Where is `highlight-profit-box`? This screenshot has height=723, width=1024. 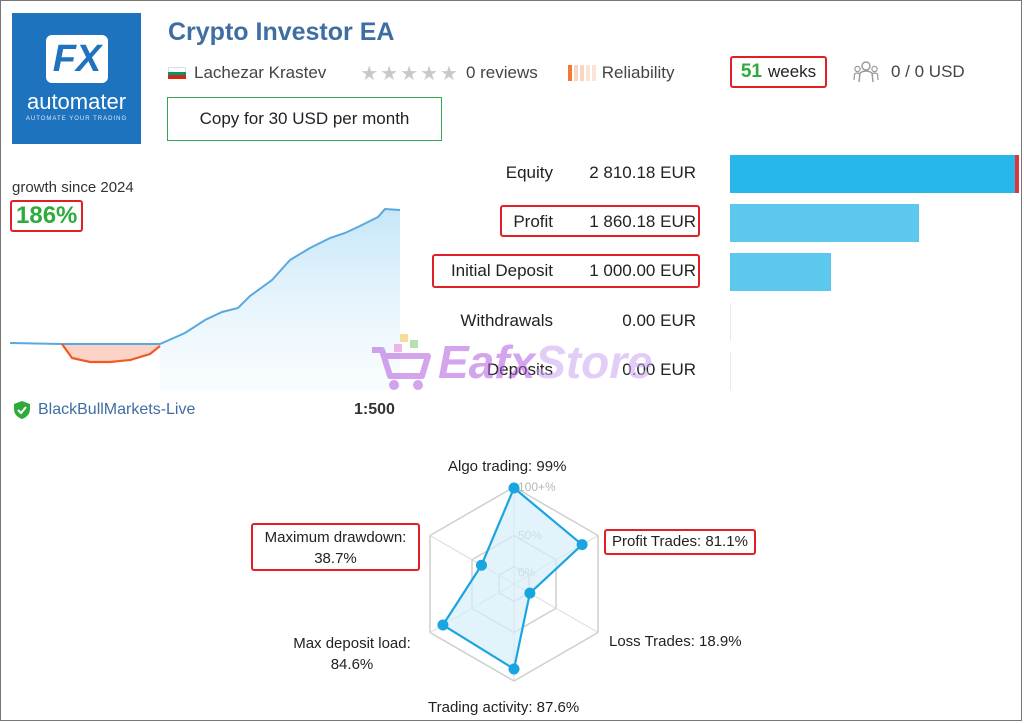 highlight-profit-box is located at coordinates (600, 221).